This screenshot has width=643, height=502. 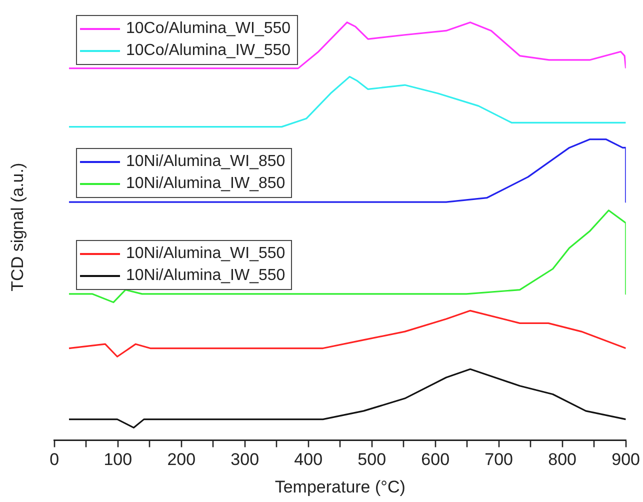 What do you see at coordinates (372, 460) in the screenshot?
I see `x-tick-label: 500` at bounding box center [372, 460].